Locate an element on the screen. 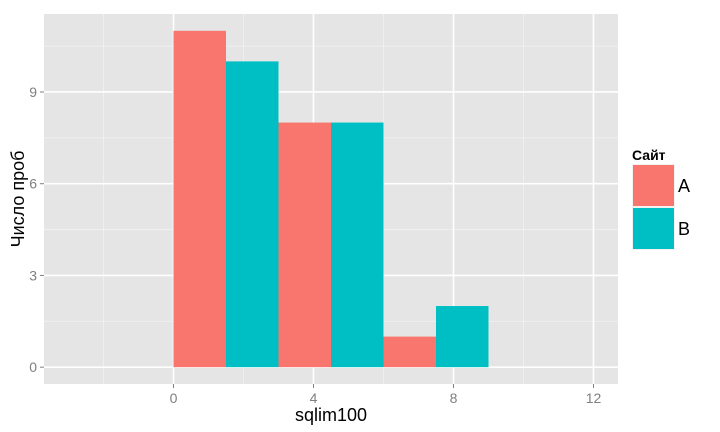 This screenshot has height=432, width=720. y-tick-label: 9 is located at coordinates (33, 92).